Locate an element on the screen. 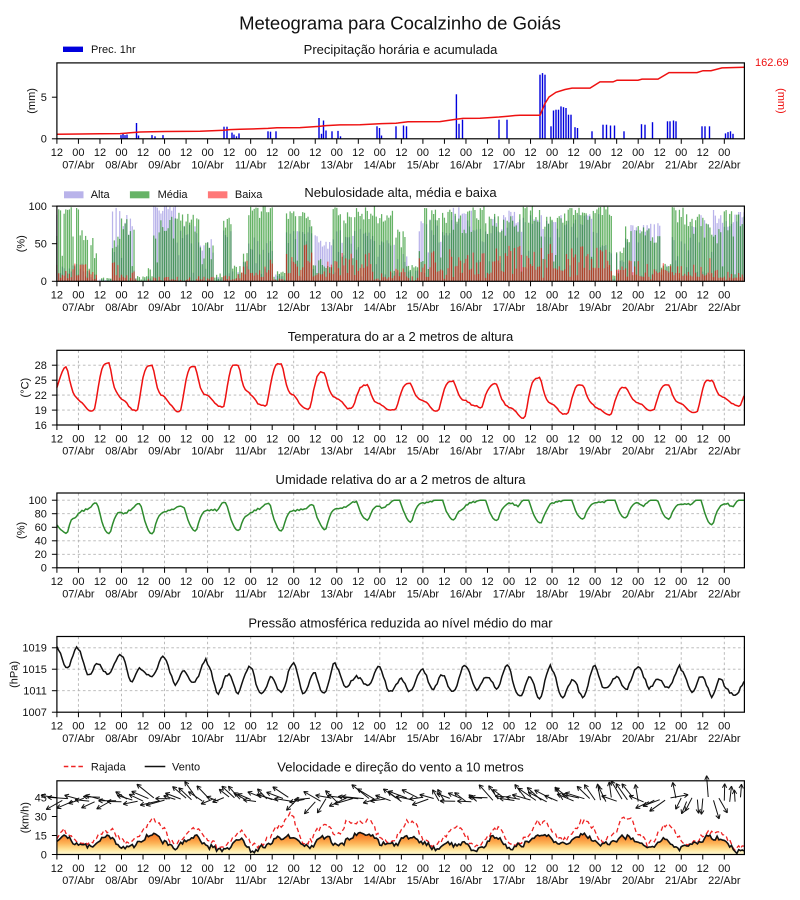 The image size is (800, 900). svg-text: 16 is located at coordinates (41, 426).